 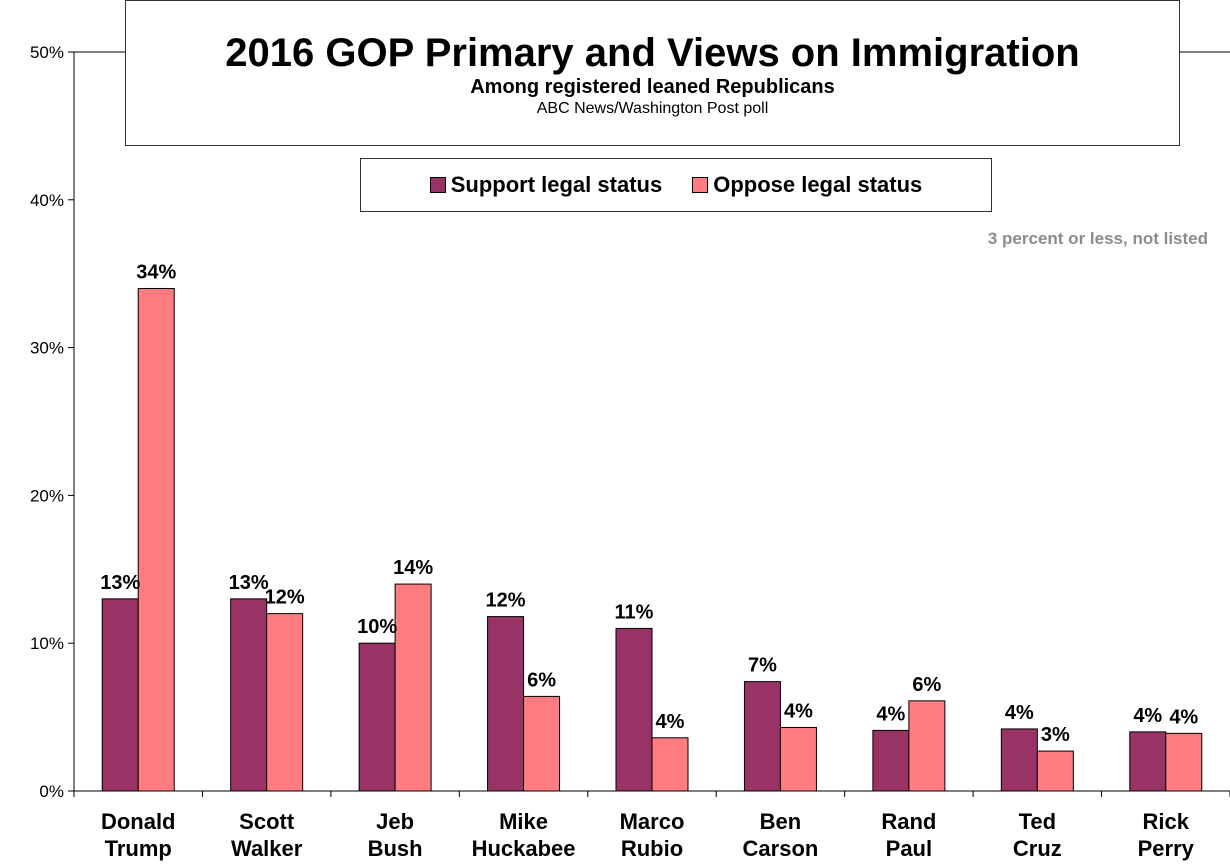 What do you see at coordinates (652, 108) in the screenshot?
I see `chart-source: ABC News/Washington Post poll` at bounding box center [652, 108].